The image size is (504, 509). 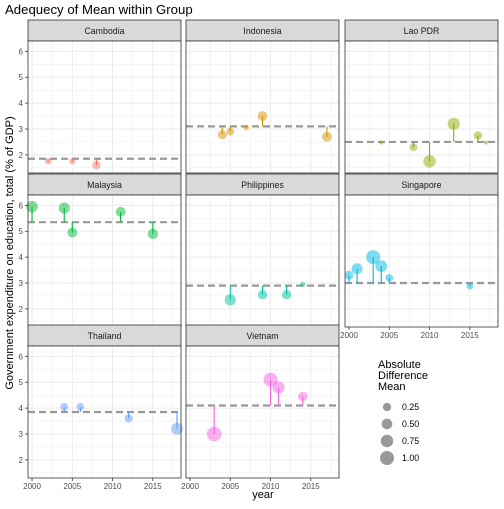 I want to click on legend-label: 1.00, so click(x=410, y=458).